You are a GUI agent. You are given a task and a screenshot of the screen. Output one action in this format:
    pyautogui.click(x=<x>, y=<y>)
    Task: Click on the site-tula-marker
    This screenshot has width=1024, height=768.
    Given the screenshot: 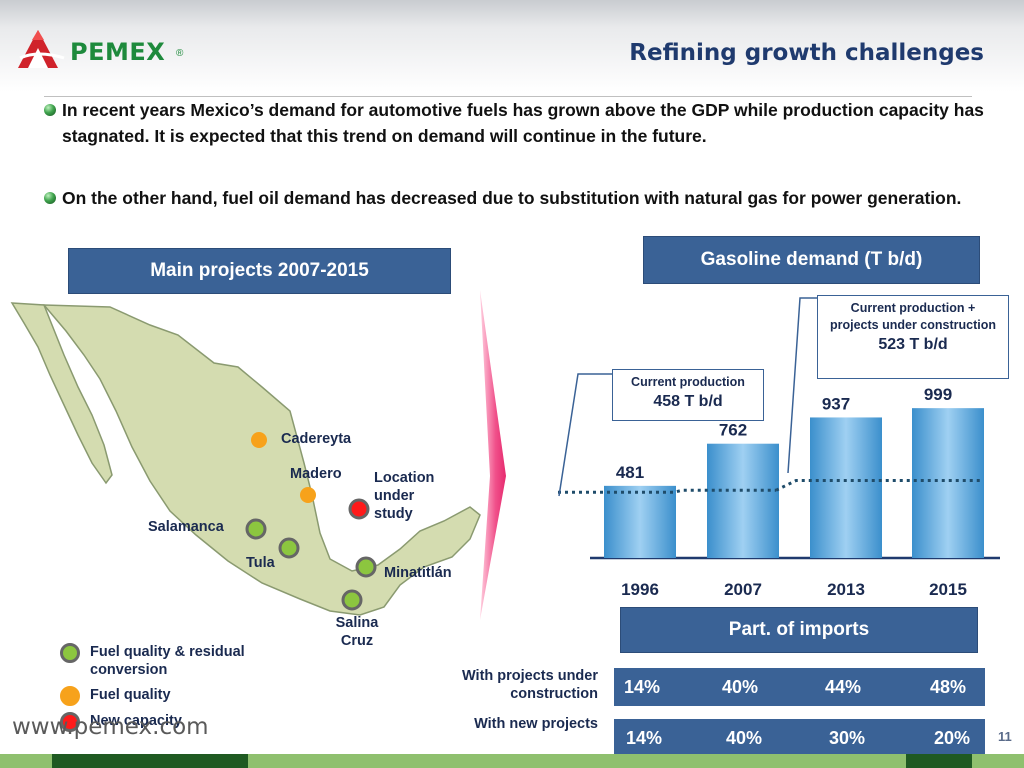 What is the action you would take?
    pyautogui.click(x=289, y=548)
    